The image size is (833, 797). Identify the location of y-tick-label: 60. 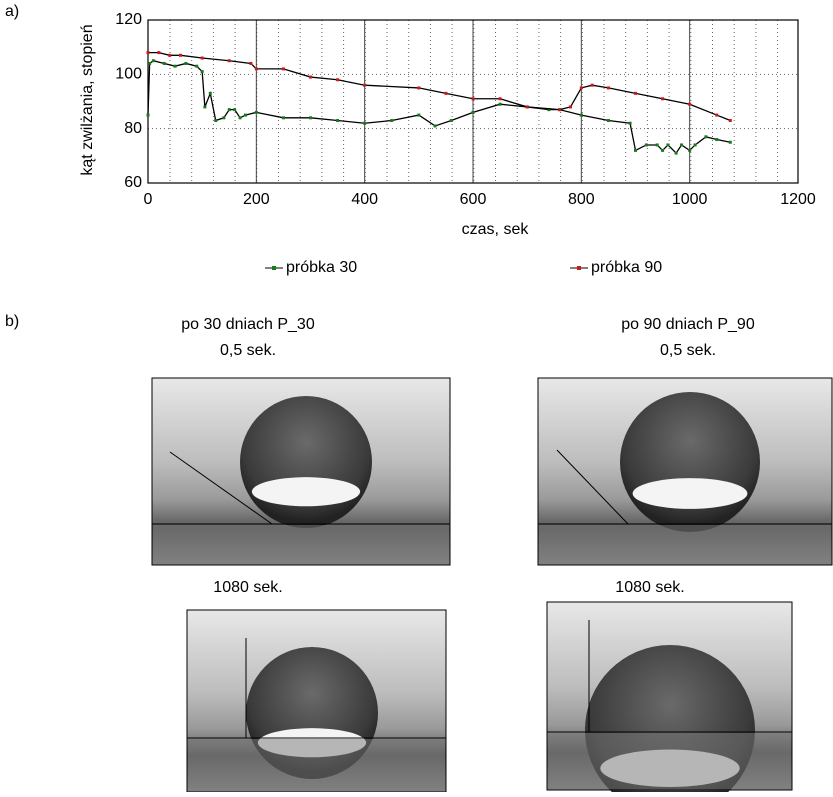
(133, 182).